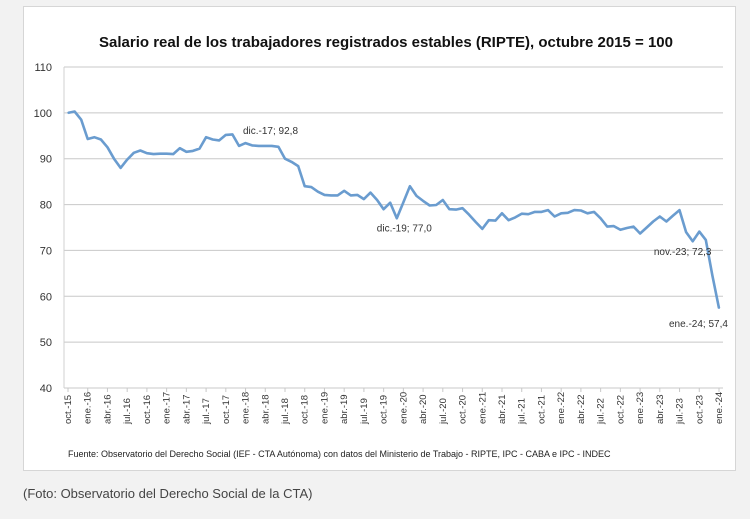  I want to click on x-tick-label: abr.-22, so click(581, 409).